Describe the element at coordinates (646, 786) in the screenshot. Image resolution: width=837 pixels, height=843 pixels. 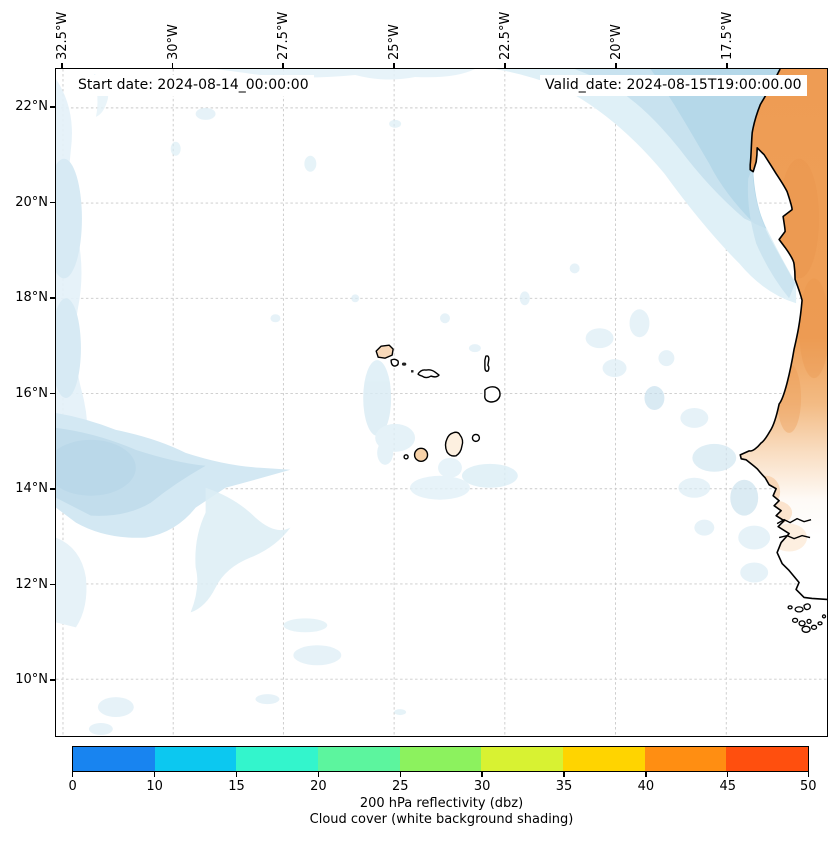
I see `colorbar-tick-label: 40` at that location.